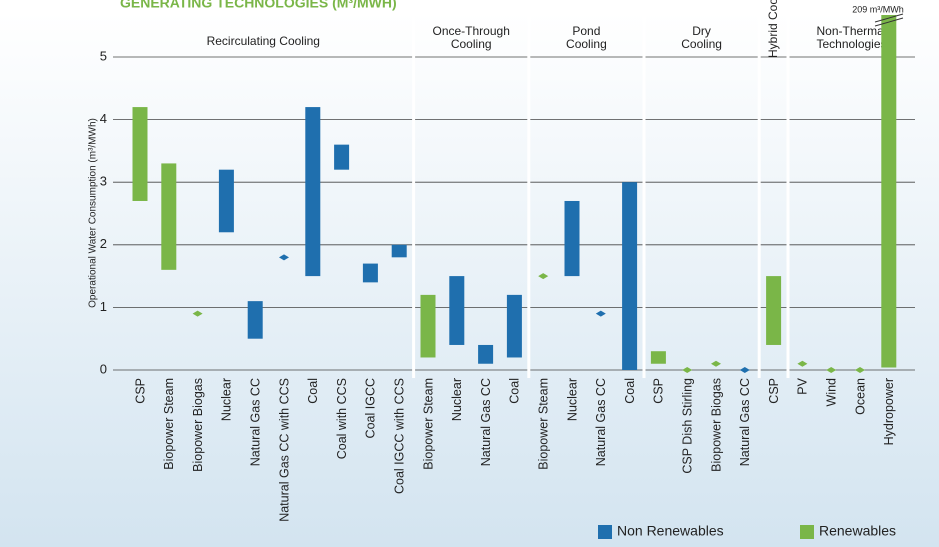 This screenshot has height=547, width=939. Describe the element at coordinates (103, 243) in the screenshot. I see `y-tick-label: 2` at that location.